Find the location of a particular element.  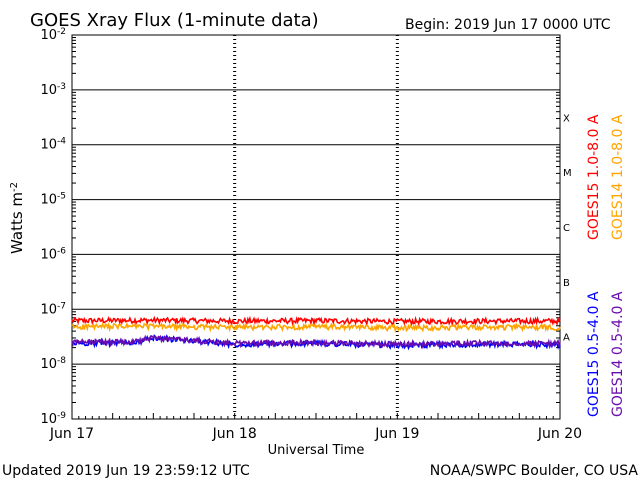

legend-entry: GOES15 1.0-8.0 A is located at coordinates (594, 177).